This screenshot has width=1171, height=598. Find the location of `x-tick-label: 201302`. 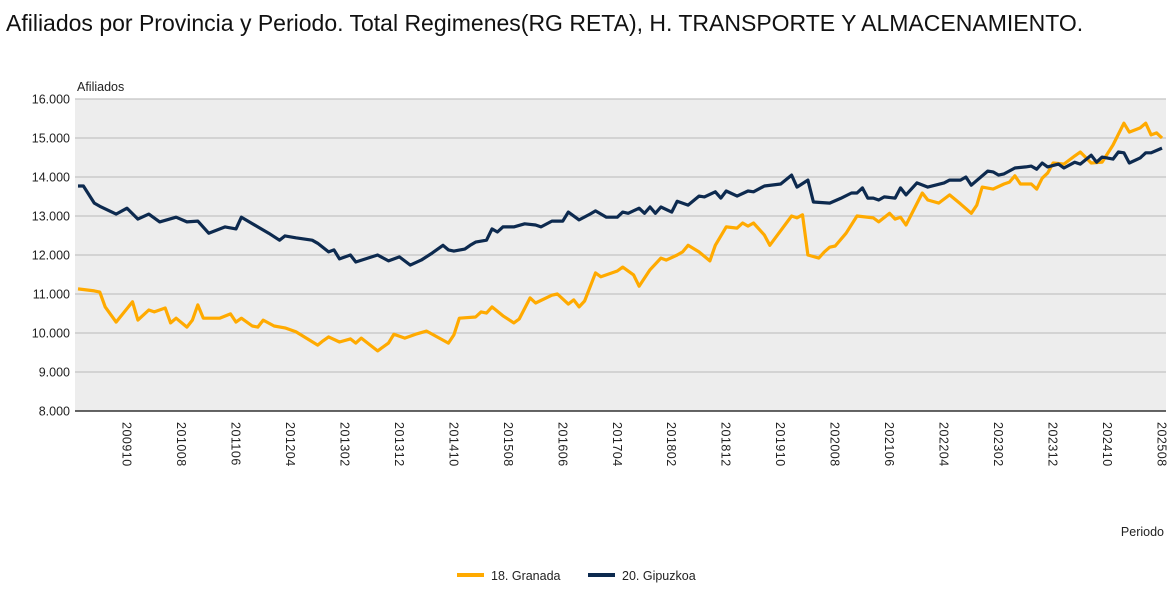

x-tick-label: 201302 is located at coordinates (344, 444).